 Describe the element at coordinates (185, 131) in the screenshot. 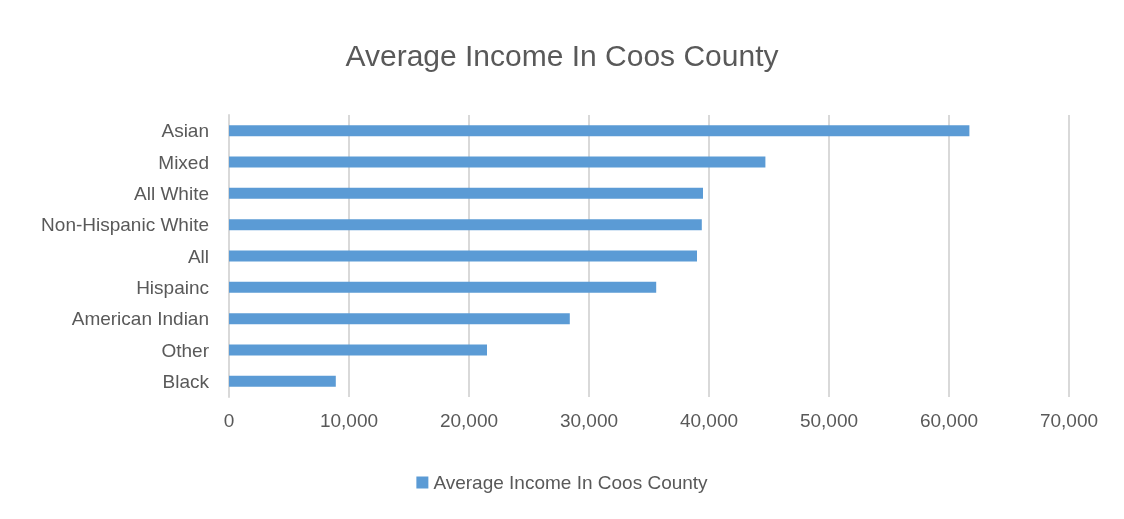

I see `y-tick-label: Asian` at that location.